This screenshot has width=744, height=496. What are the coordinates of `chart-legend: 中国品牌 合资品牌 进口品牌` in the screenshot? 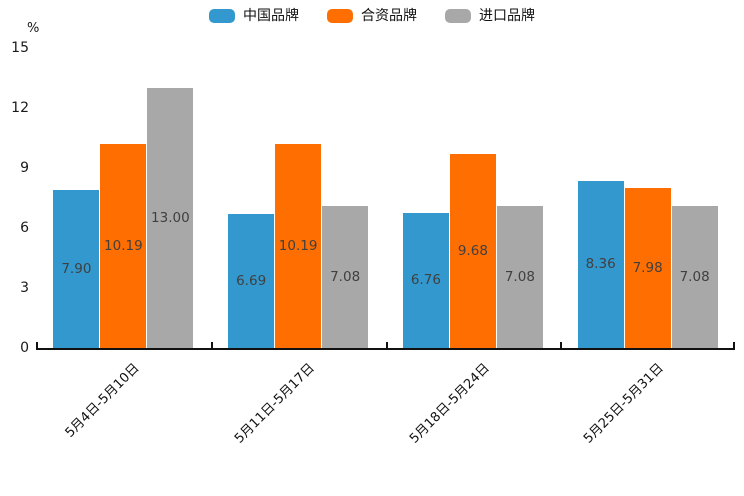 It's located at (372, 16).